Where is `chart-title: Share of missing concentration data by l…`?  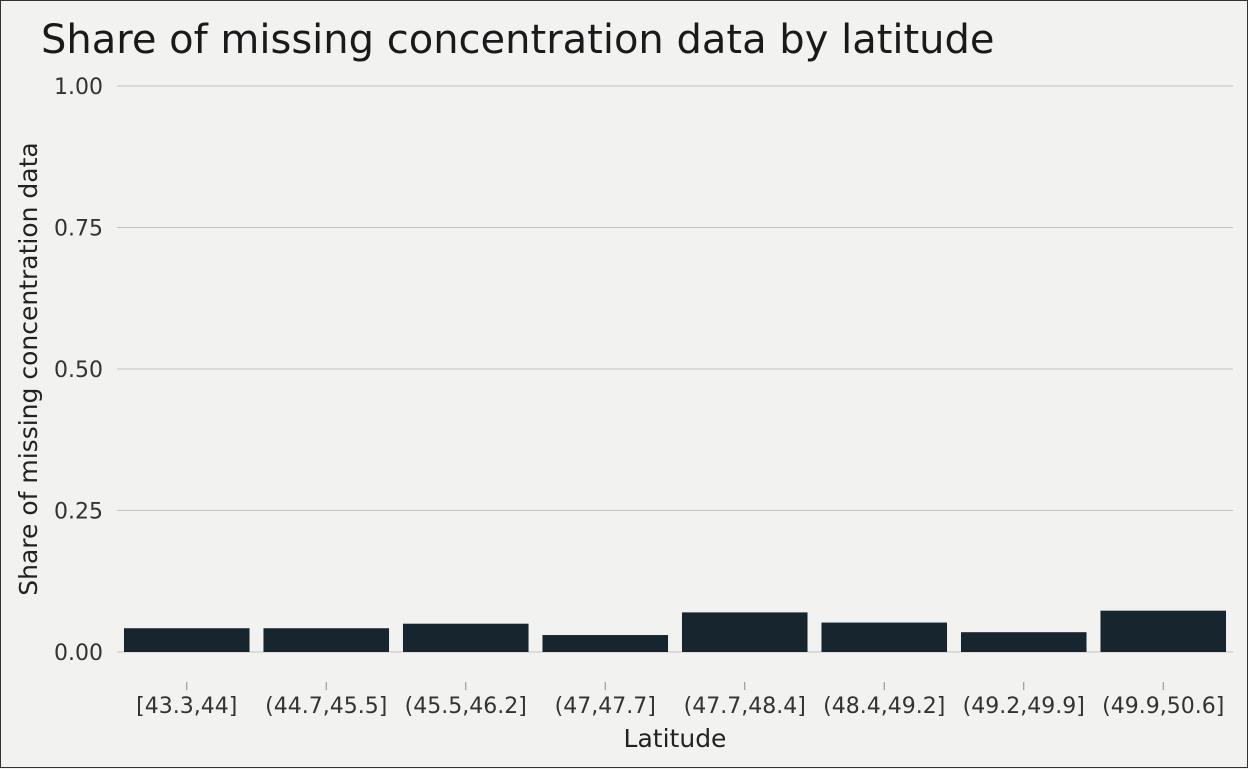 chart-title: Share of missing concentration data by l… is located at coordinates (518, 40).